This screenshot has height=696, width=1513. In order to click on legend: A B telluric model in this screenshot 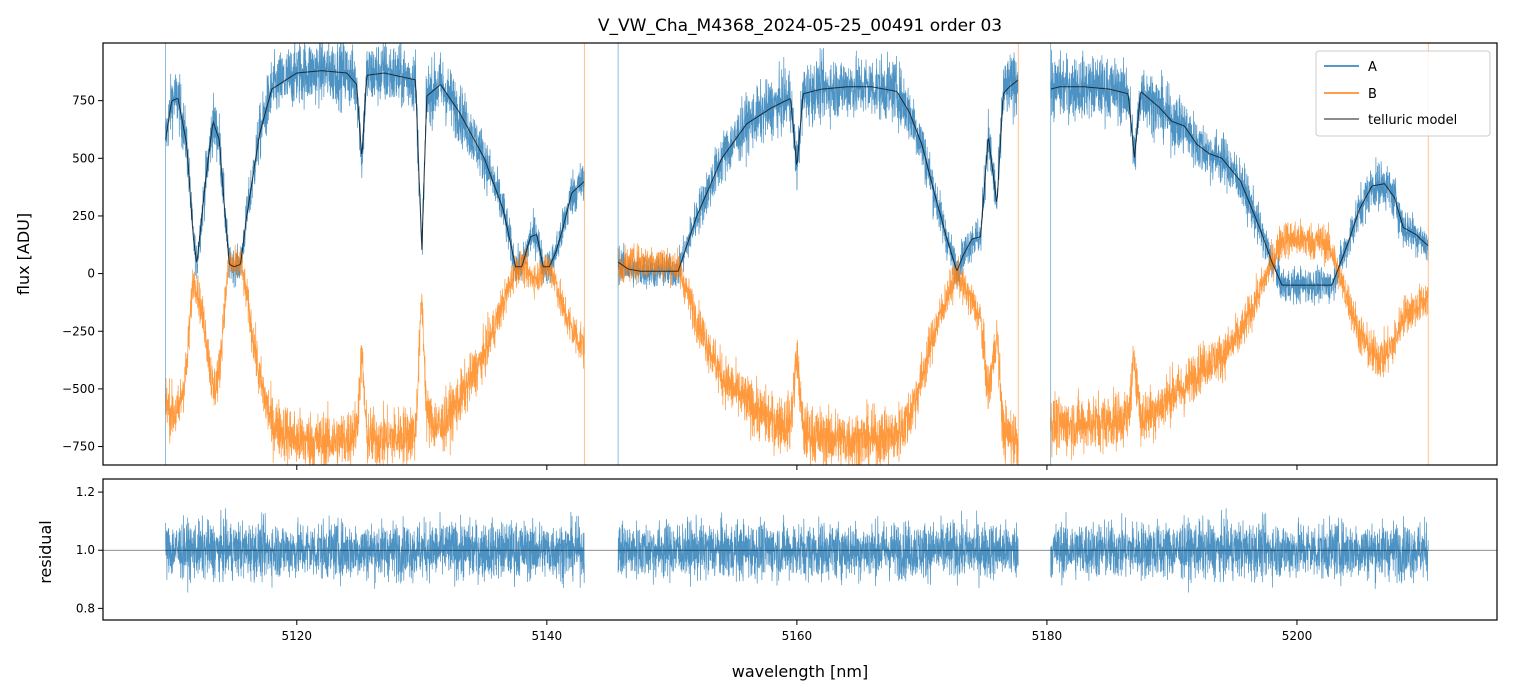, I will do `click(1403, 93)`.